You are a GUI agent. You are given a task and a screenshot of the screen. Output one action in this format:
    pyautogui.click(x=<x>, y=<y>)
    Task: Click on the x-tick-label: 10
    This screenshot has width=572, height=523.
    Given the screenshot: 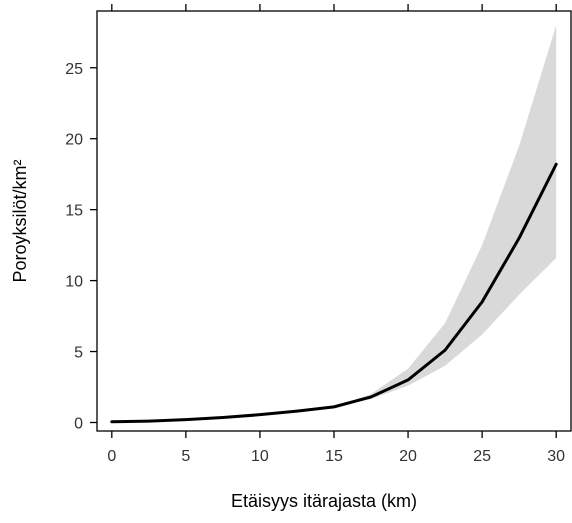 What is the action you would take?
    pyautogui.click(x=260, y=456)
    